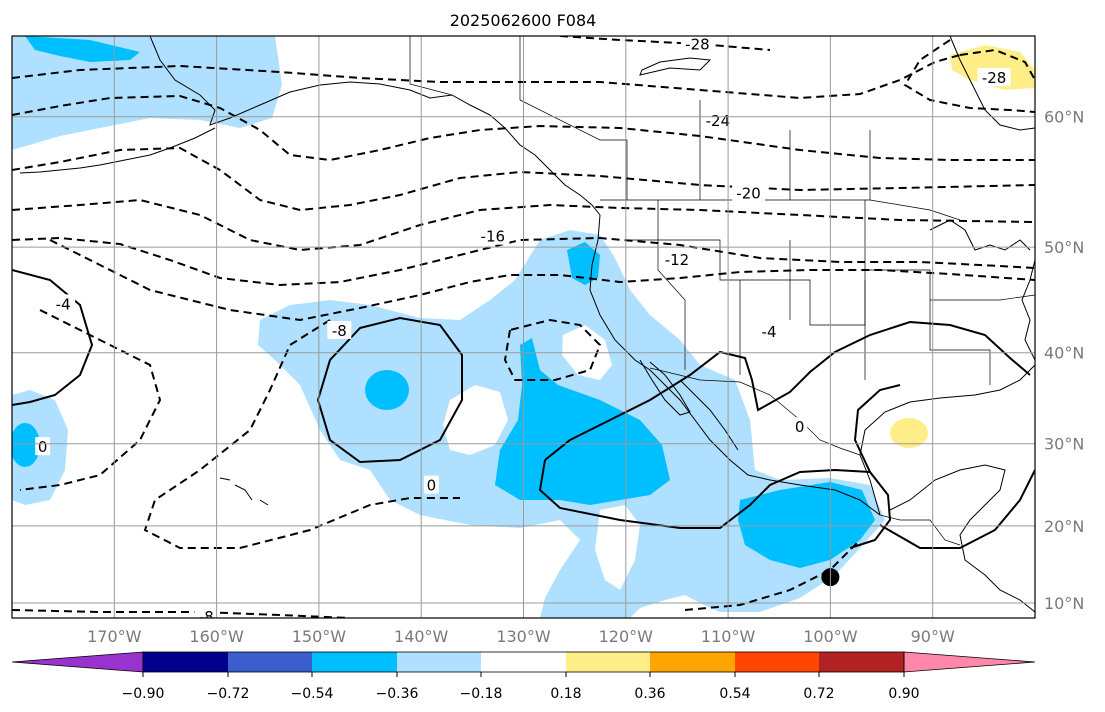  Describe the element at coordinates (117, 150) in the screenshot. I see `coast-aleutians` at that location.